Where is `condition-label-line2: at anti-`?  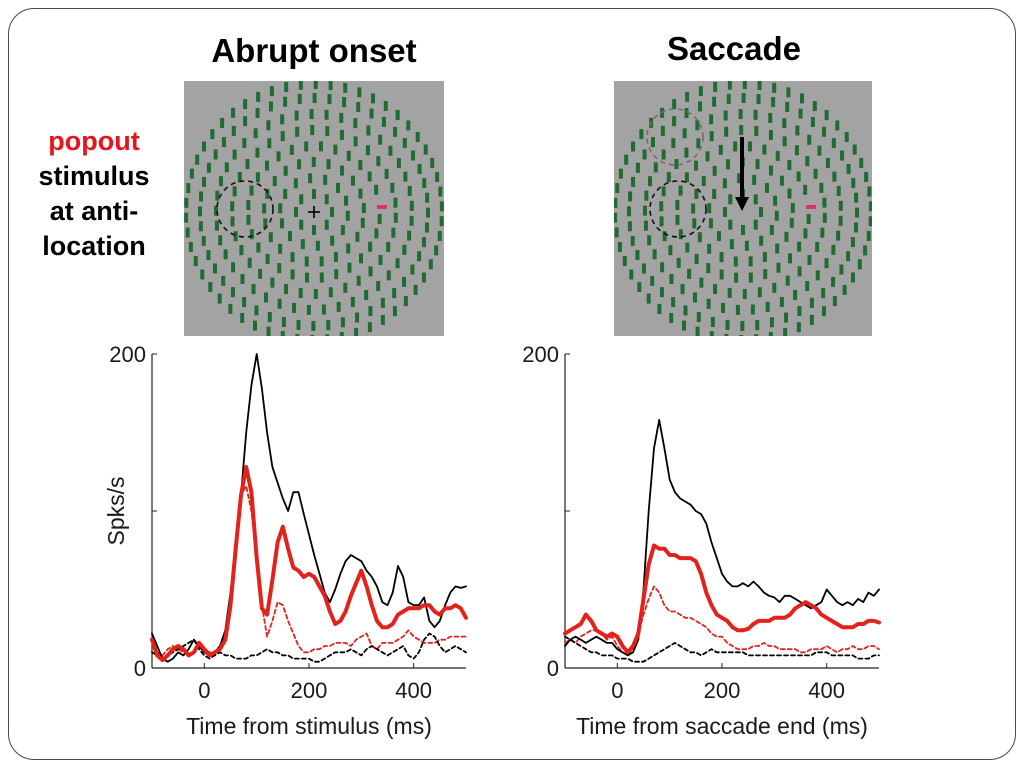
condition-label-line2: at anti- is located at coordinates (94, 211).